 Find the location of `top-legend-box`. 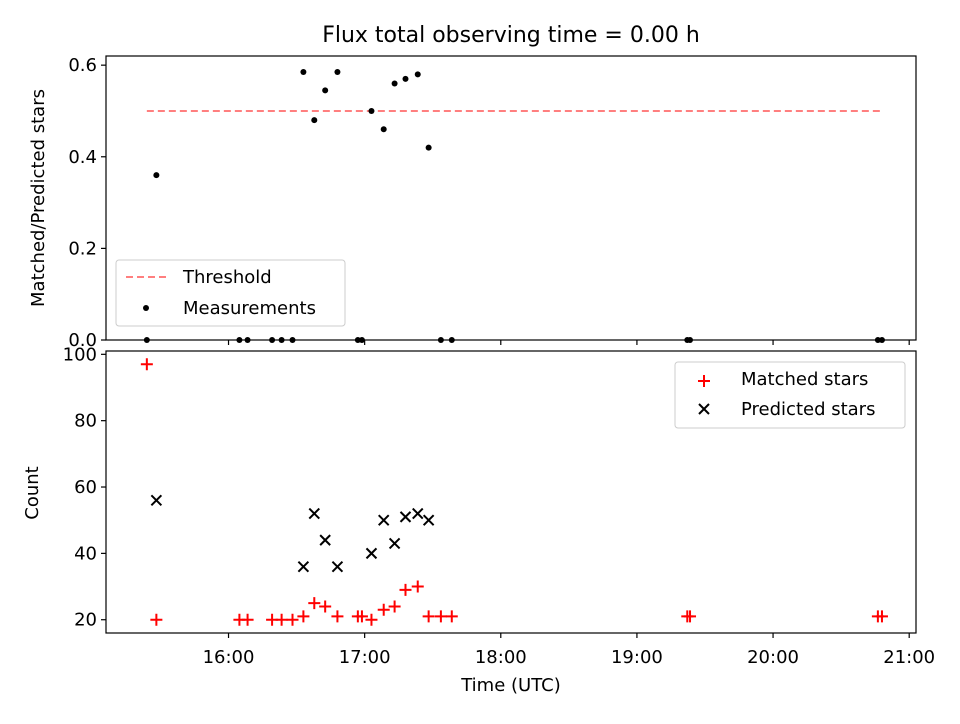

top-legend-box is located at coordinates (230, 293).